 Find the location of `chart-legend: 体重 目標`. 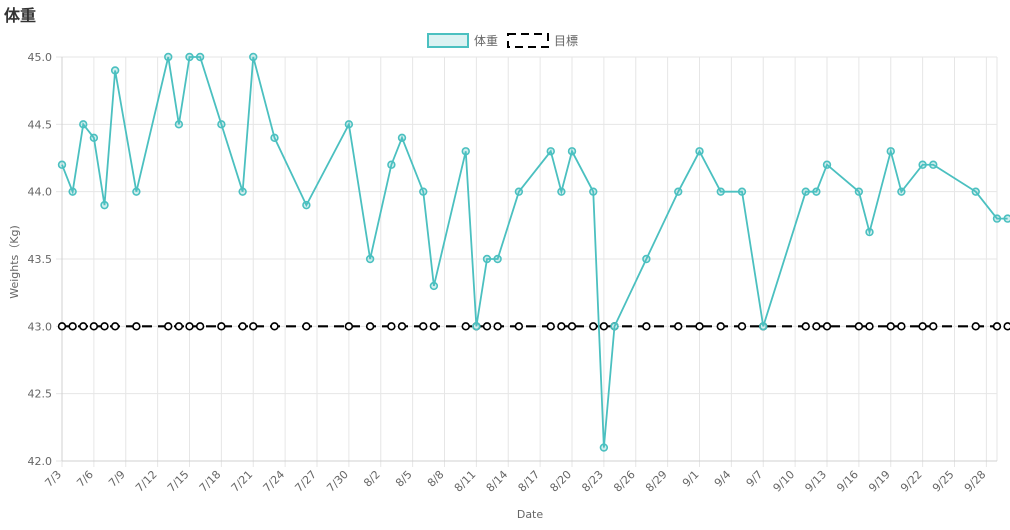

chart-legend: 体重 目標 is located at coordinates (502, 40).